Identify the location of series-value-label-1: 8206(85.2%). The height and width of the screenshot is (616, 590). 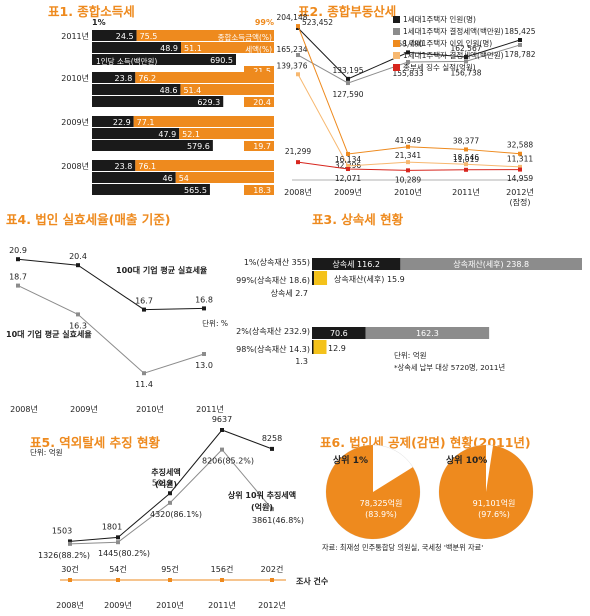
(228, 461).